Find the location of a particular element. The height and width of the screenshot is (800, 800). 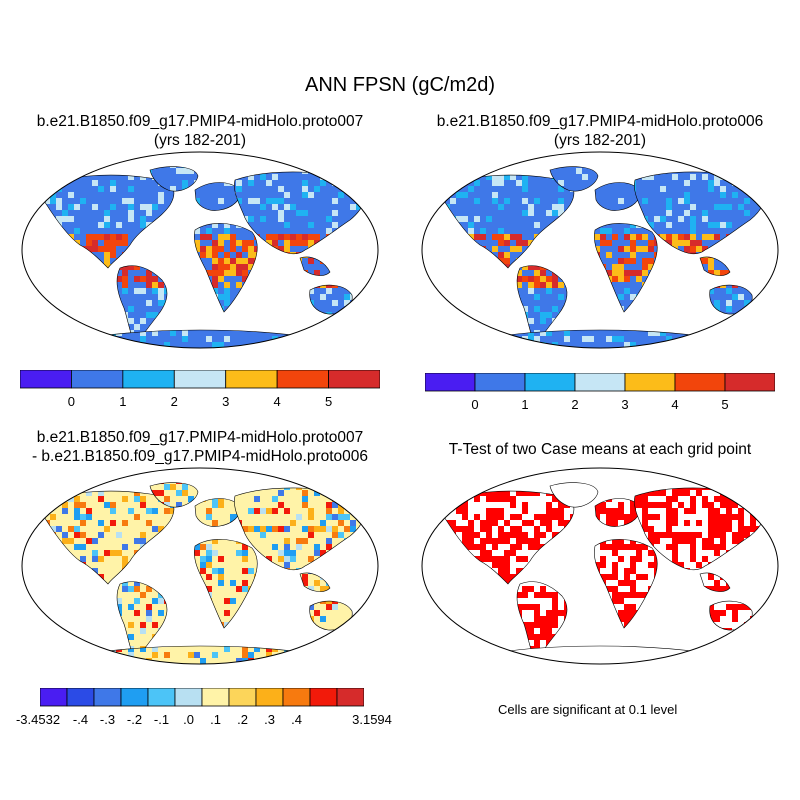

panel1-colorbar is located at coordinates (200, 379).